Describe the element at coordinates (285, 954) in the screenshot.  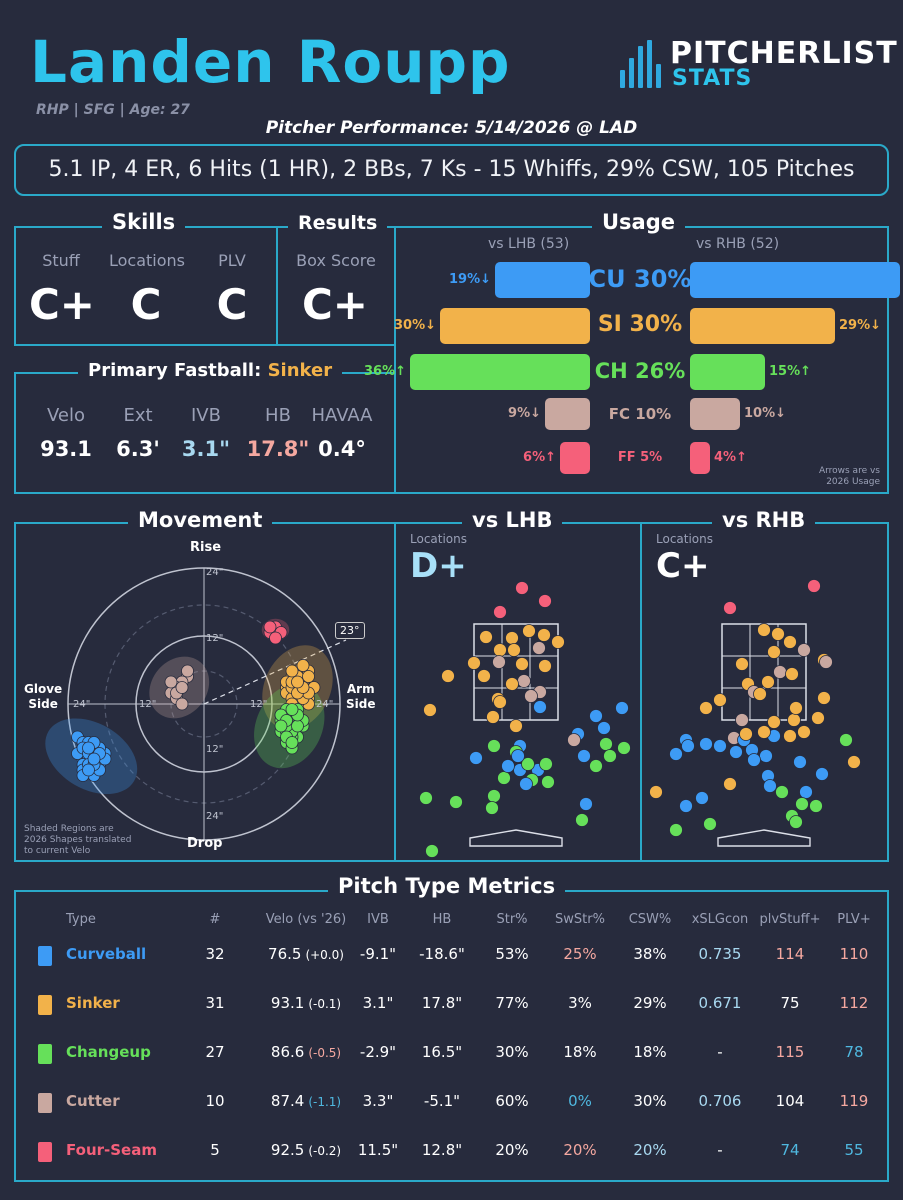
I see `velo-value: 76.5` at that location.